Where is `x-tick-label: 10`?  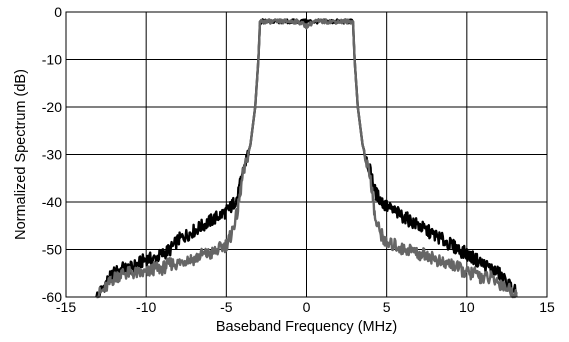 x-tick-label: 10 is located at coordinates (467, 307).